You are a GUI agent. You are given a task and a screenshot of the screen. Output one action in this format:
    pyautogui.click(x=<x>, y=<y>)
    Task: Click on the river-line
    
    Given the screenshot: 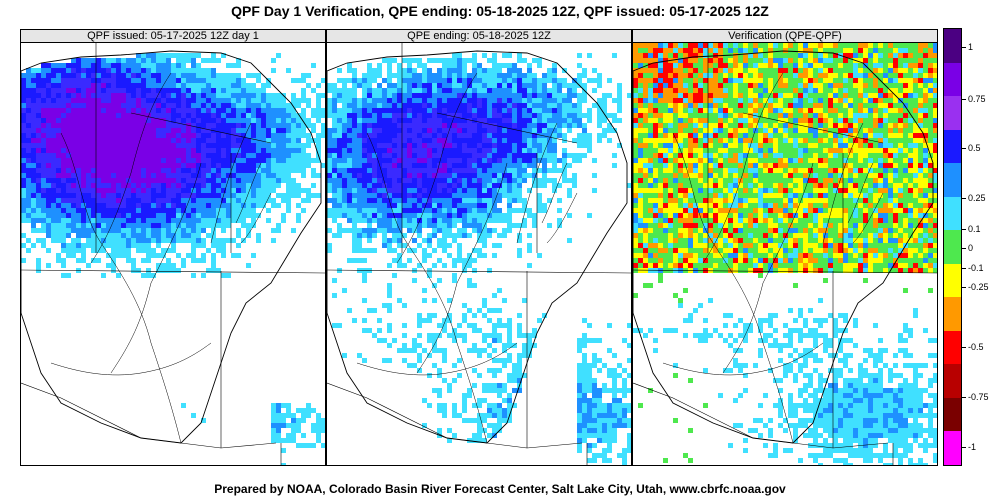 What is the action you would take?
    pyautogui.click(x=437, y=359)
    